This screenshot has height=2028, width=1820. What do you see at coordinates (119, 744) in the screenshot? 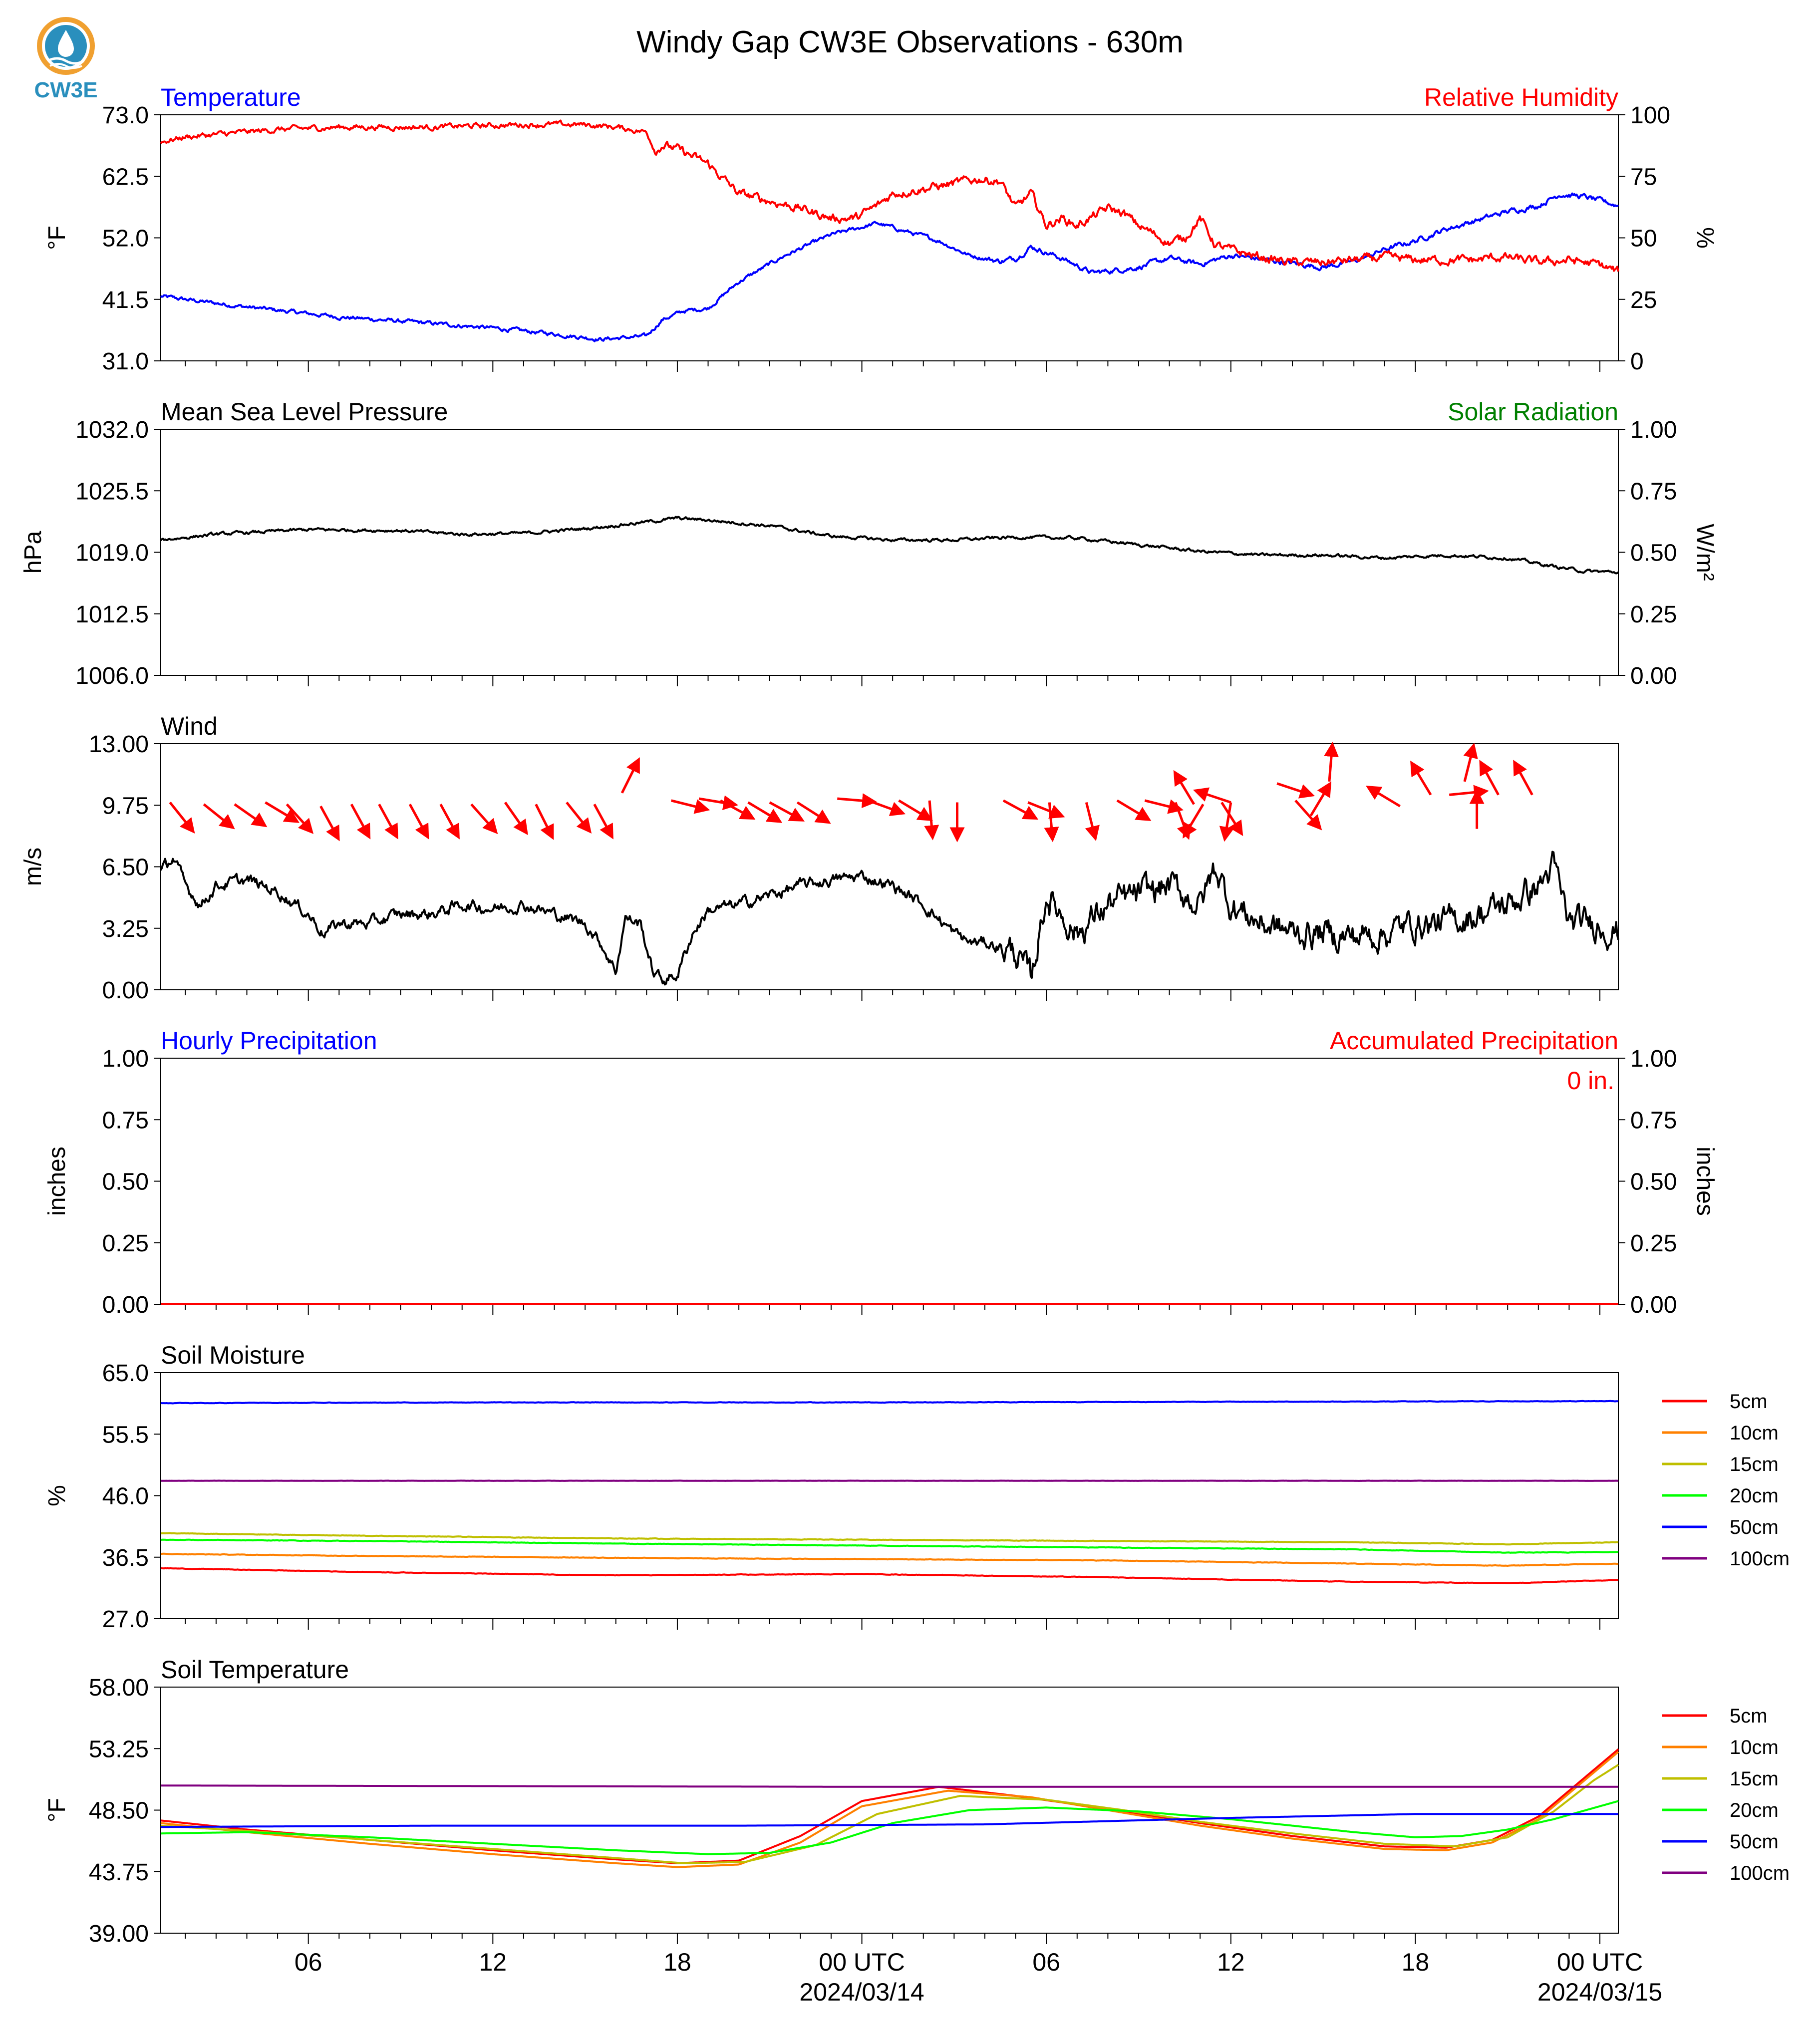
I see `y-tick-label: 13.00` at bounding box center [119, 744].